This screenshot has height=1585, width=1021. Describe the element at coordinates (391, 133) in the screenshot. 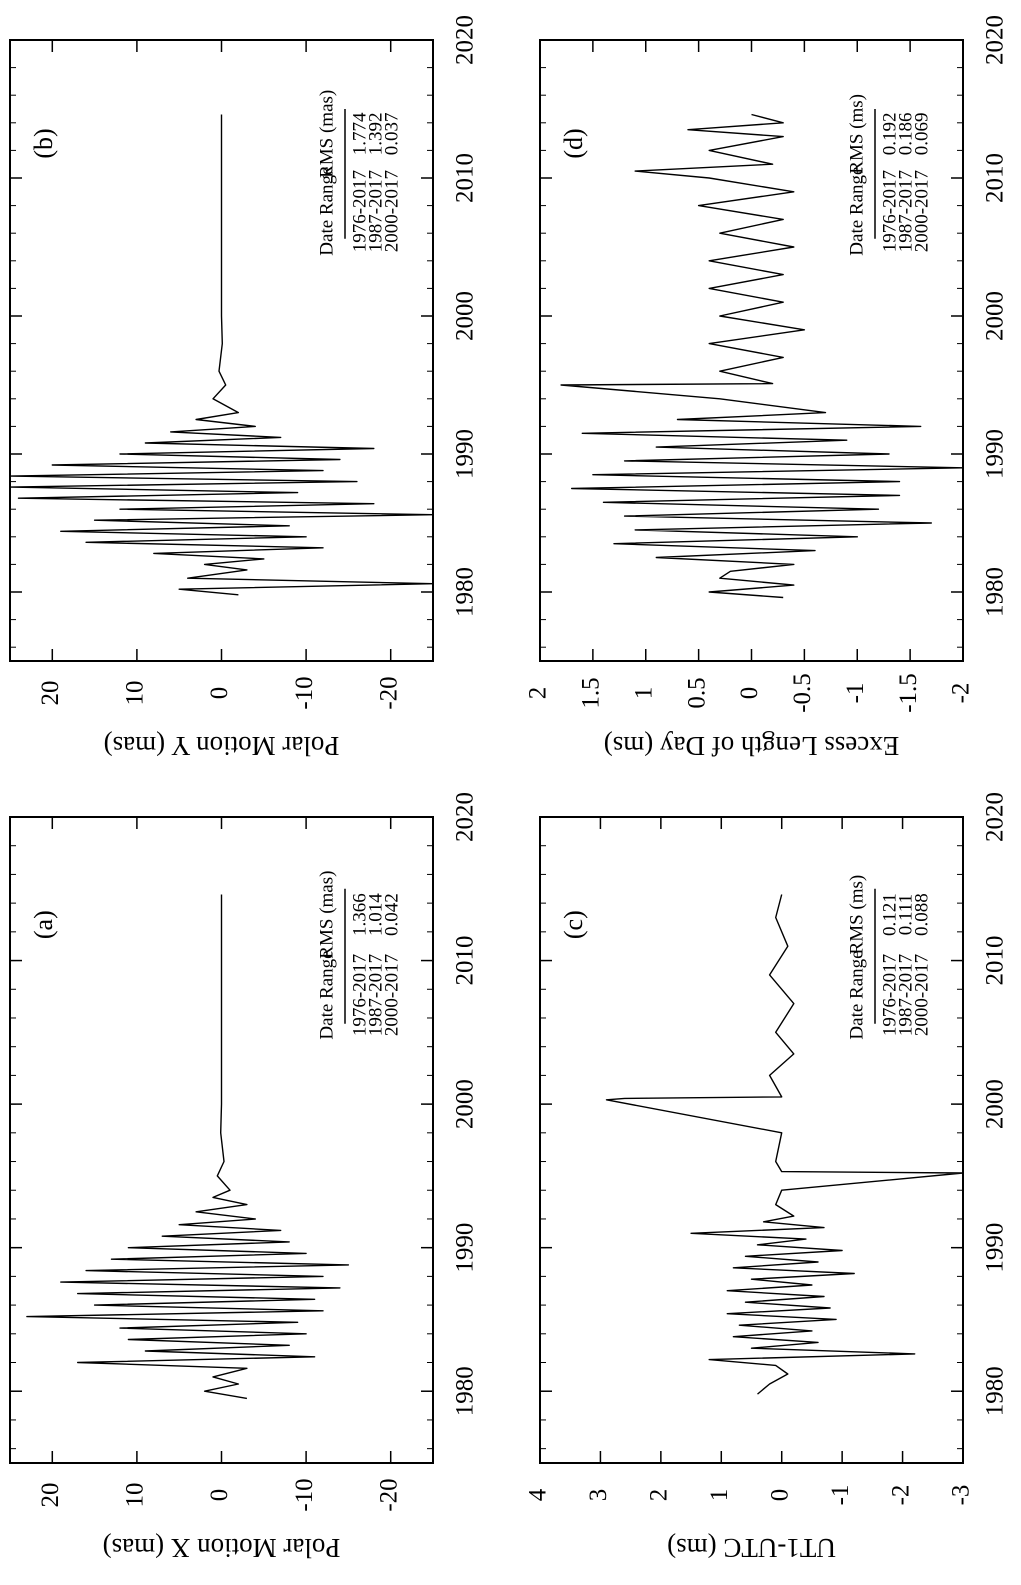

I see `legend-rms-value: 0.037` at that location.